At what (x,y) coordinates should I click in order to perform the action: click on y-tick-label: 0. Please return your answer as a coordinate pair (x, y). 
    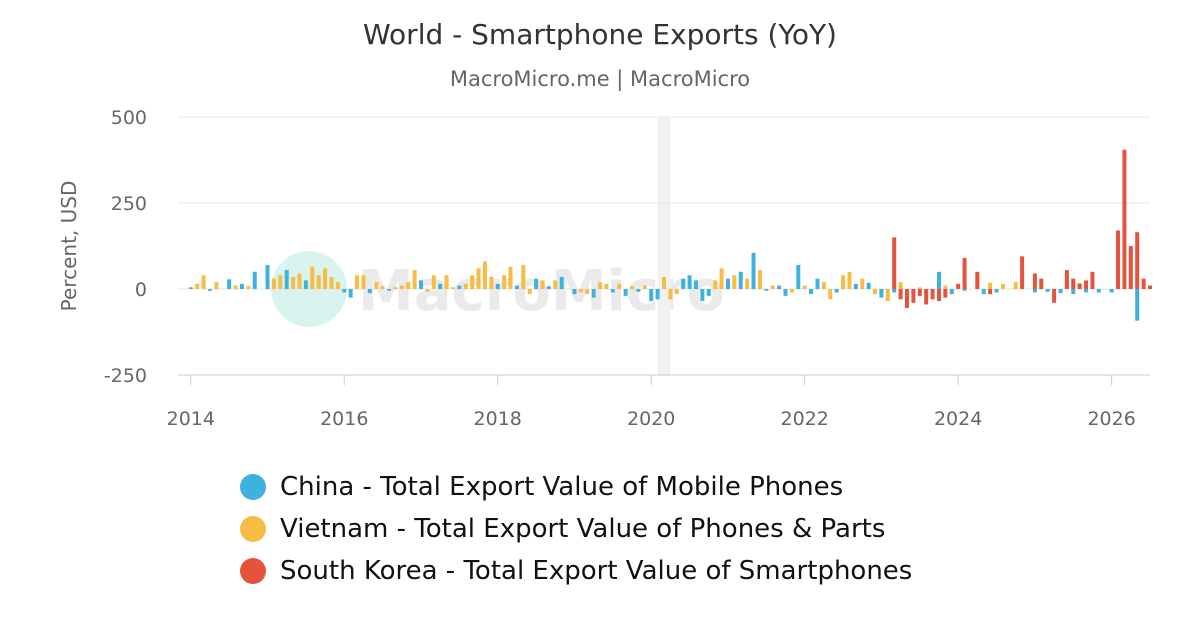
    Looking at the image, I should click on (141, 290).